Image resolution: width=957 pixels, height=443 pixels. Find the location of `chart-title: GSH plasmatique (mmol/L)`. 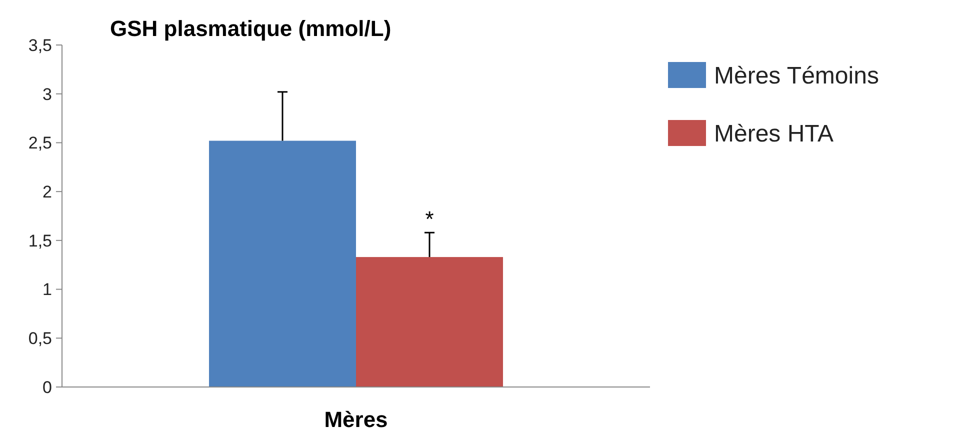

chart-title: GSH plasmatique (mmol/L) is located at coordinates (251, 28).